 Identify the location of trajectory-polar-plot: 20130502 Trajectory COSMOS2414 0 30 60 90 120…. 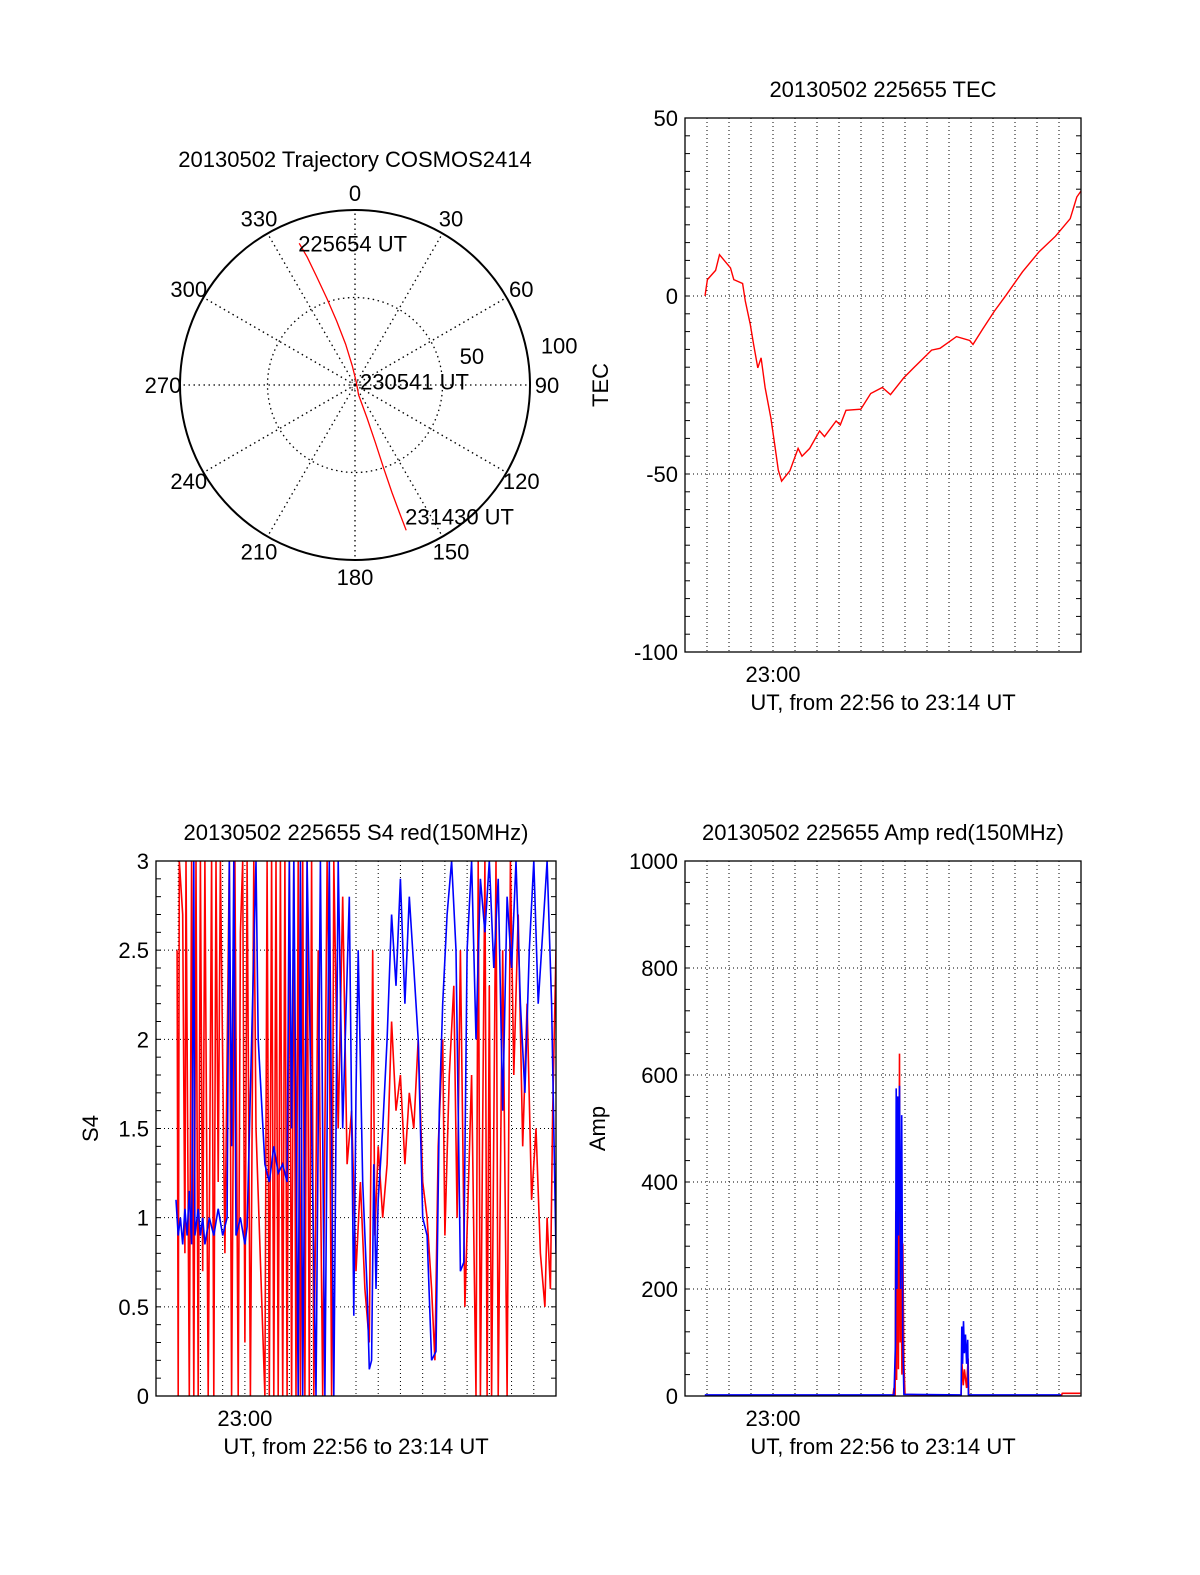
(361, 368).